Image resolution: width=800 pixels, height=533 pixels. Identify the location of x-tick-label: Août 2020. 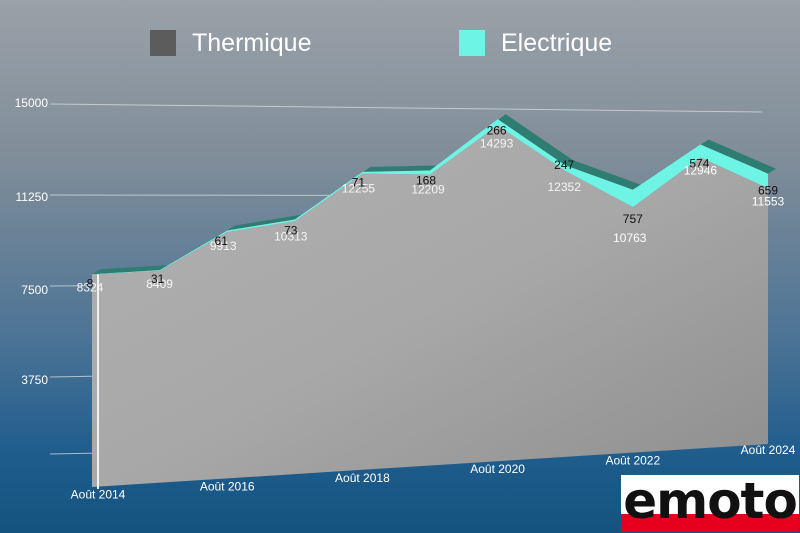
(497, 469).